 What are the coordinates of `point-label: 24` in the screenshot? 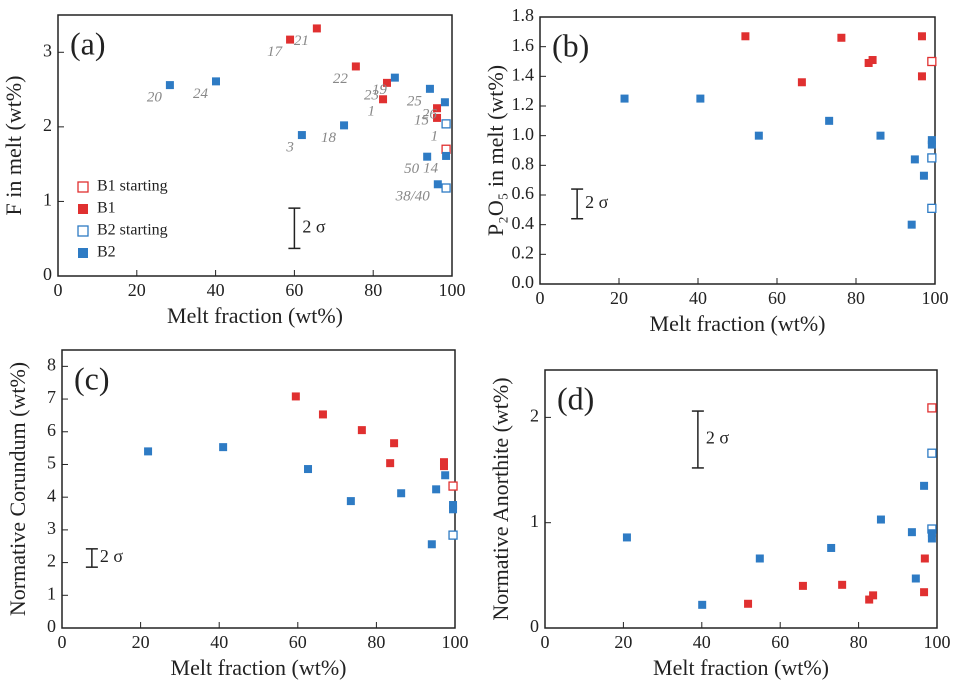 It's located at (201, 94).